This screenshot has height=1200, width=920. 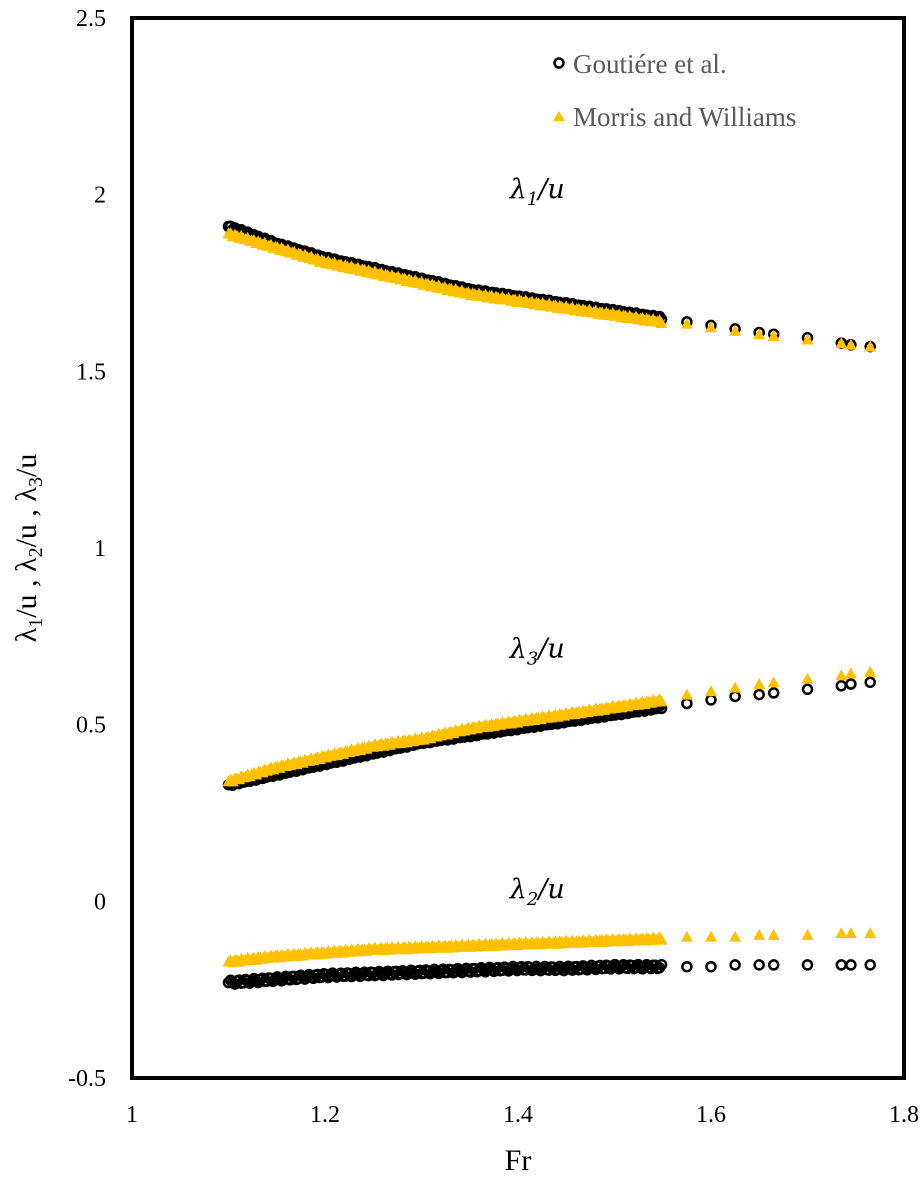 What do you see at coordinates (36, 552) in the screenshot?
I see `y-title-sub: 2` at bounding box center [36, 552].